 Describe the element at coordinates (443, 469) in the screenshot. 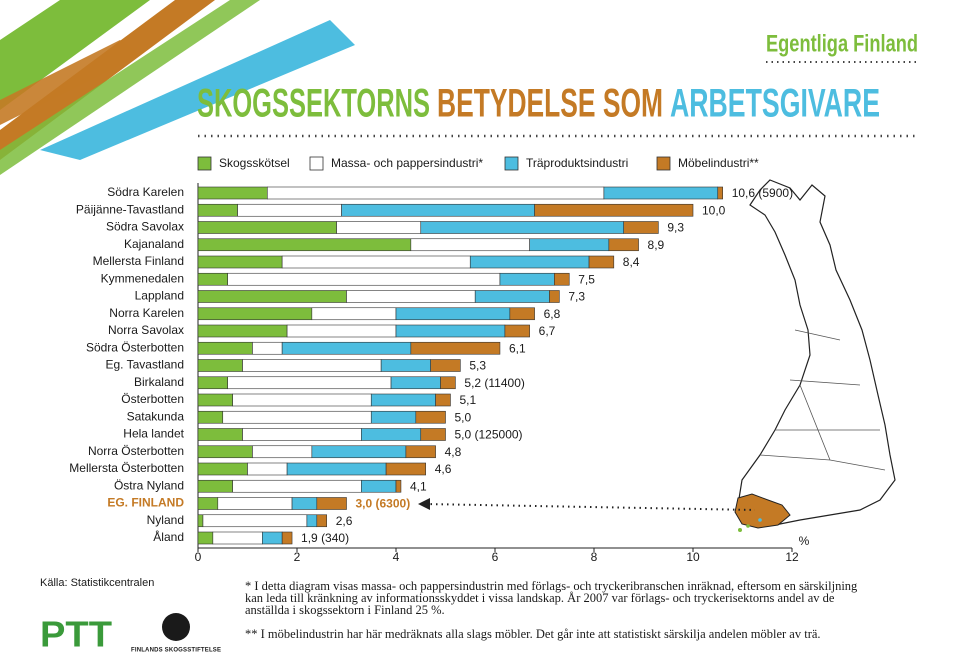

I see `value-label: 4,6` at that location.